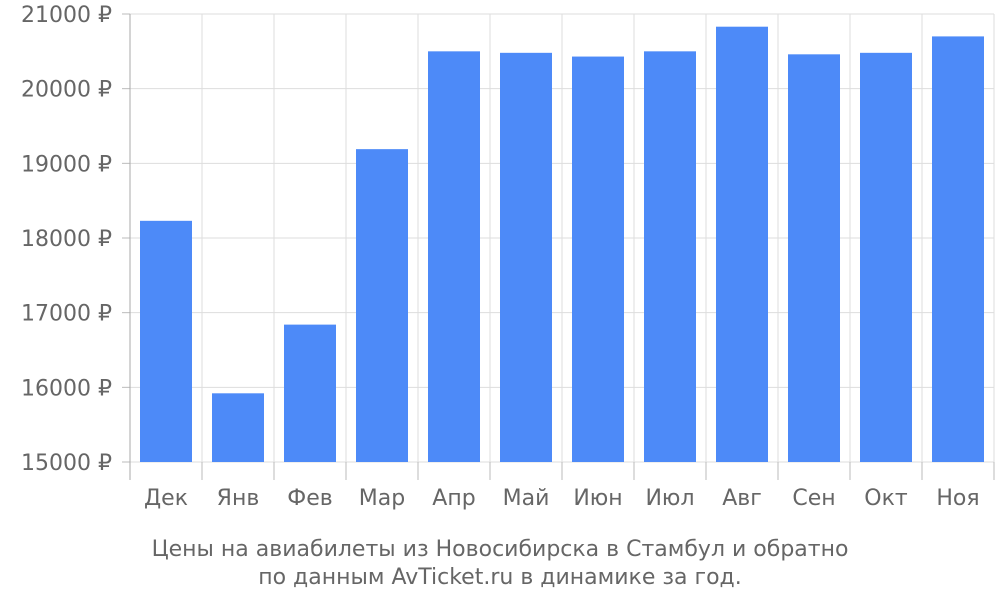 This screenshot has height=605, width=1000. What do you see at coordinates (562, 498) in the screenshot?
I see `x-tick-labels: Дек Янв Фев Мар Апр Май Июн Июл Авг Сен Окт Ноя` at bounding box center [562, 498].